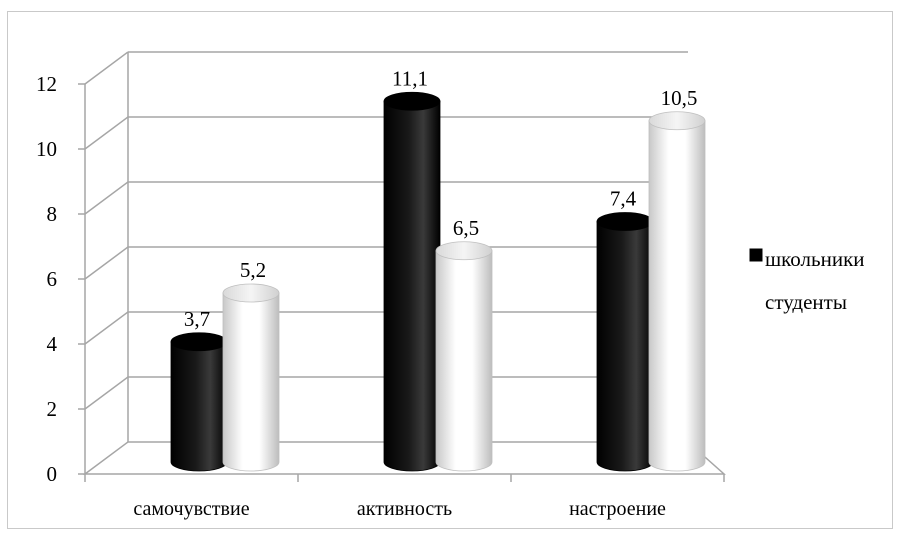 The height and width of the screenshot is (536, 901). Describe the element at coordinates (679, 98) in the screenshot. I see `data-label: 10,5` at that location.